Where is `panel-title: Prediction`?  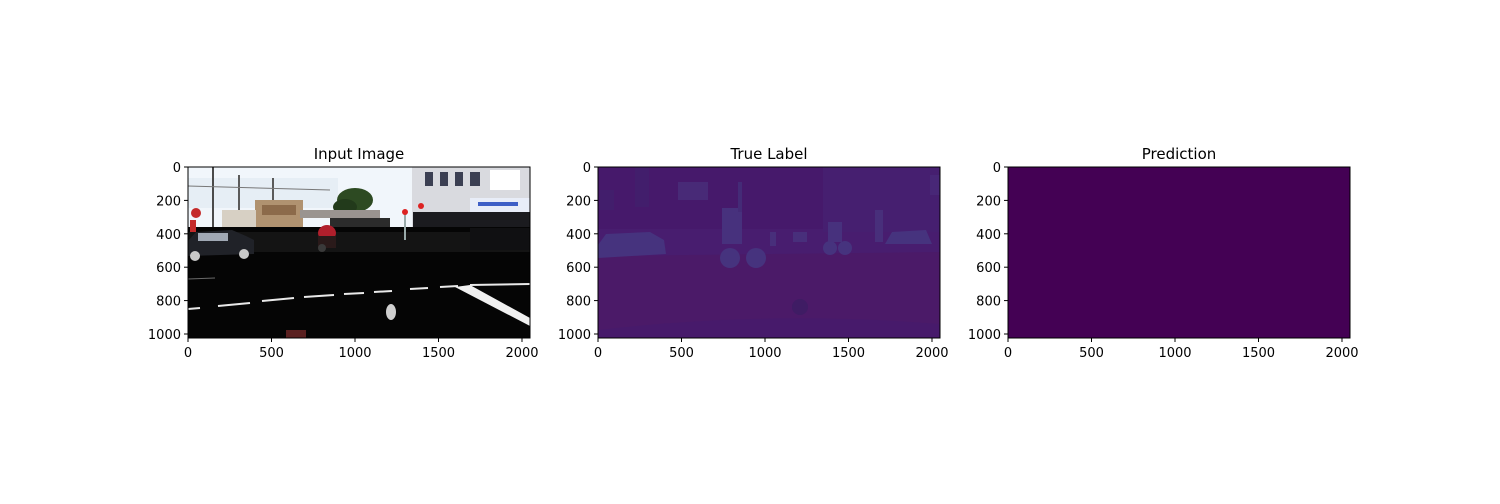 panel-title: Prediction is located at coordinates (1179, 154).